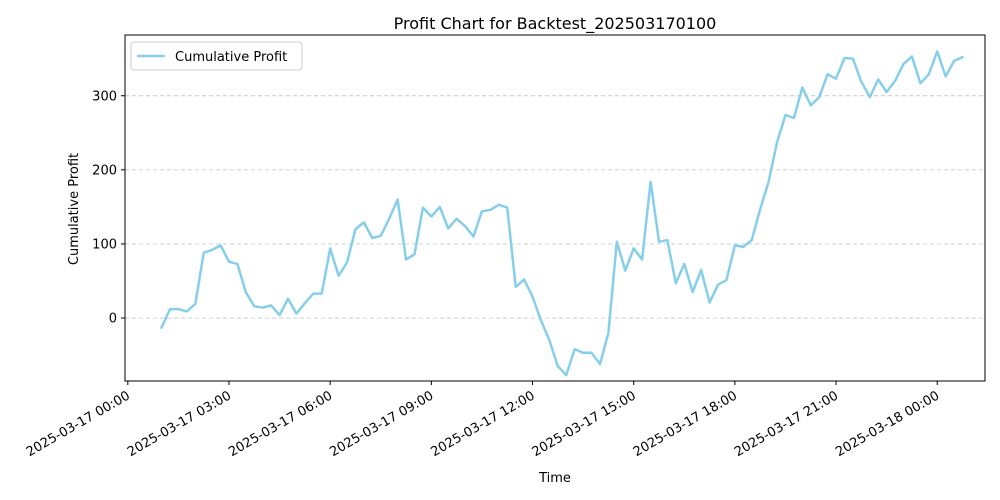 The width and height of the screenshot is (1000, 500). Describe the element at coordinates (786, 424) in the screenshot. I see `x-tick-label: 2025-03-17 21:00` at that location.